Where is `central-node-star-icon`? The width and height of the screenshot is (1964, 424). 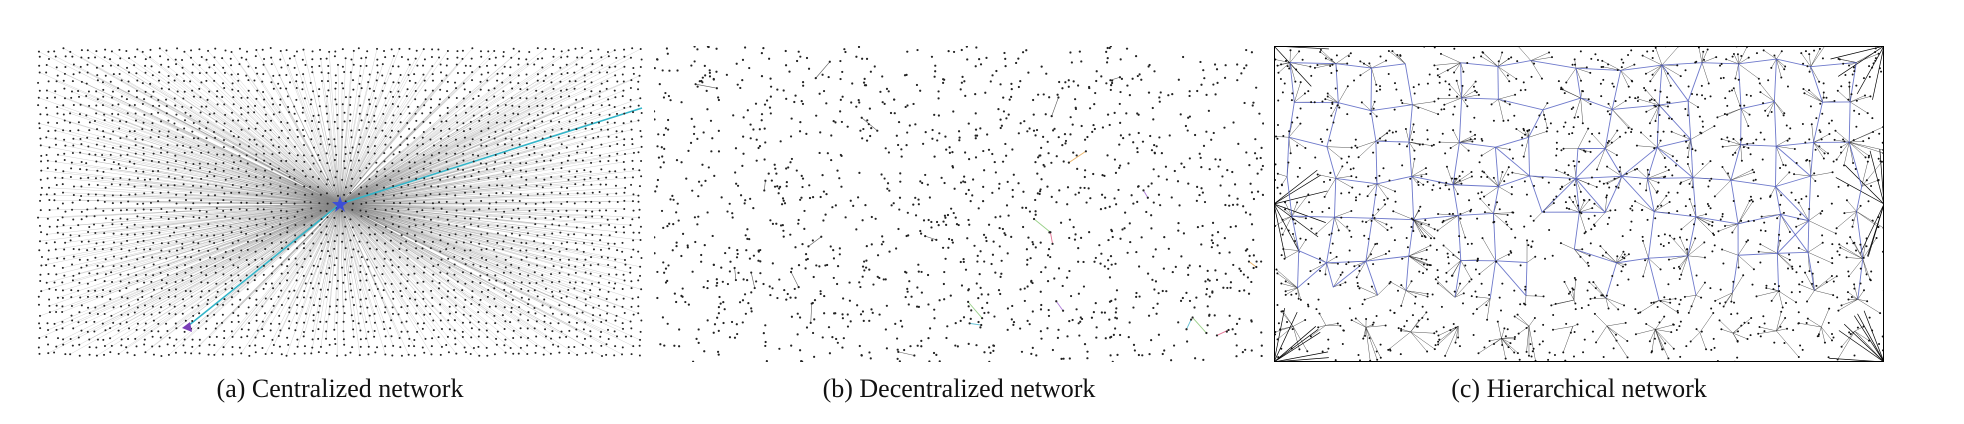
central-node-star-icon is located at coordinates (340, 204).